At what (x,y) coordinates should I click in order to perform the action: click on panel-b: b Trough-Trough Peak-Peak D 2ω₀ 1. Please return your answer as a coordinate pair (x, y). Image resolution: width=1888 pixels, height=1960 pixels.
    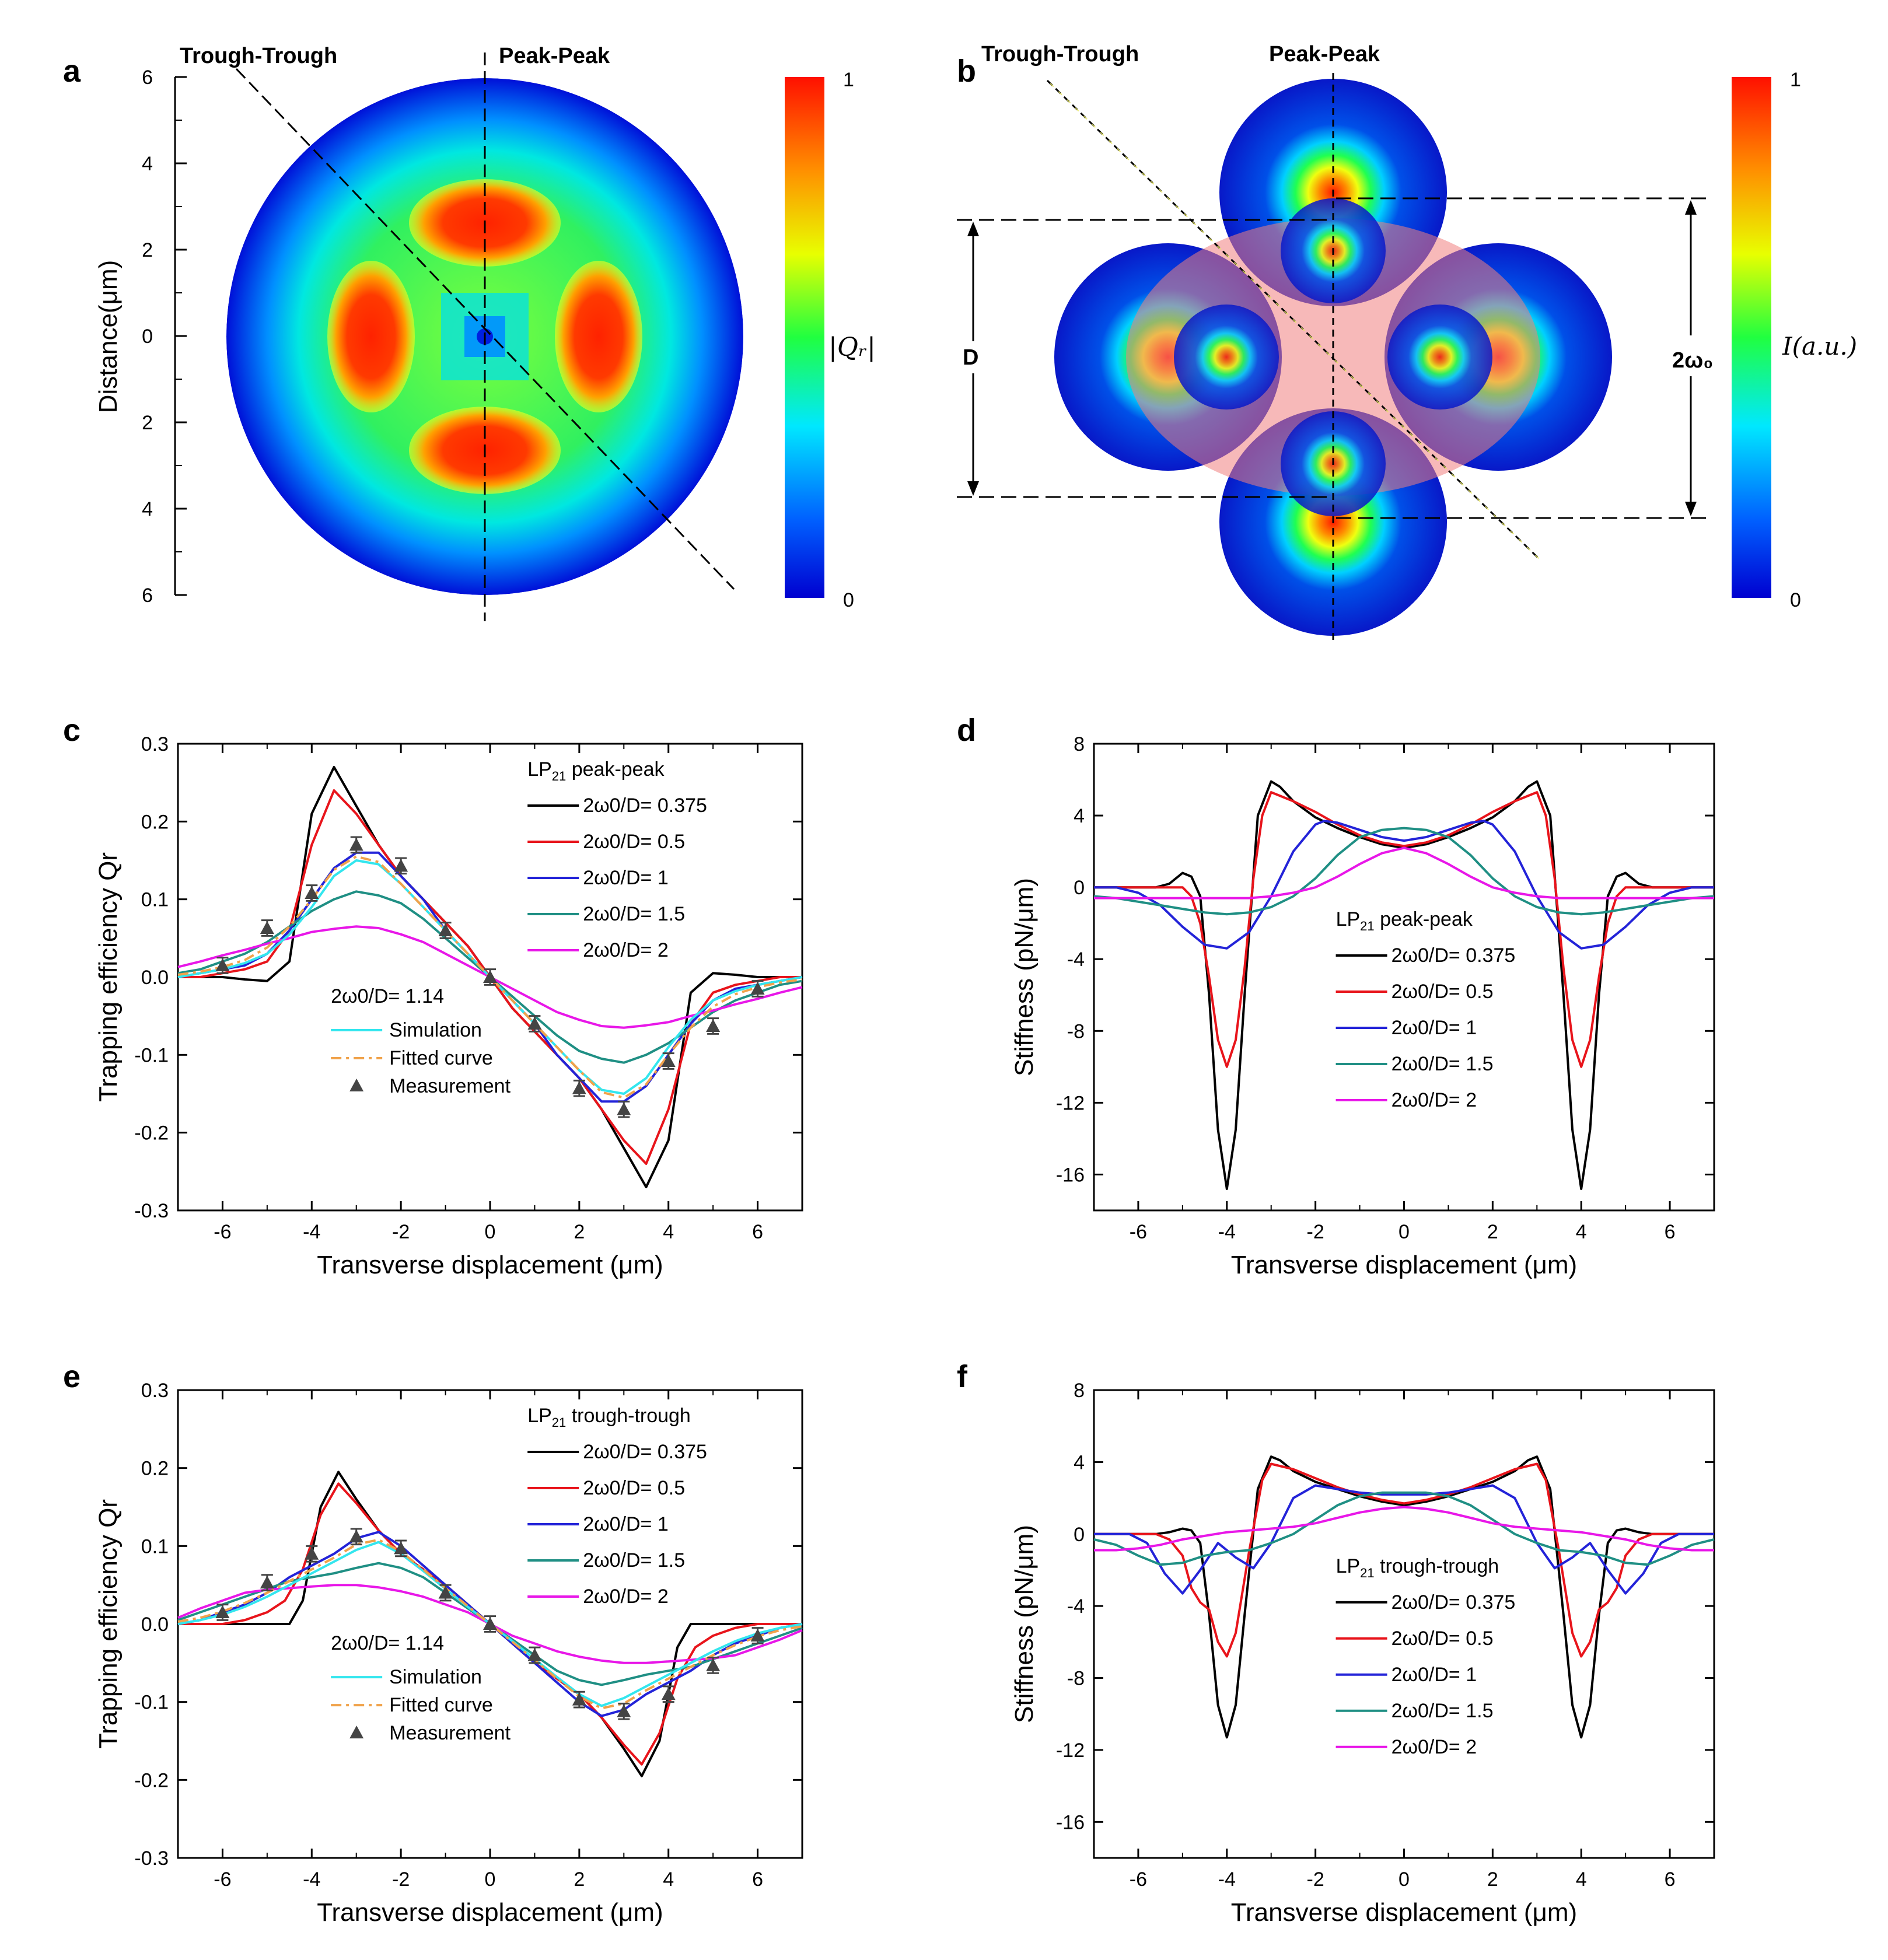
    Looking at the image, I should click on (1407, 342).